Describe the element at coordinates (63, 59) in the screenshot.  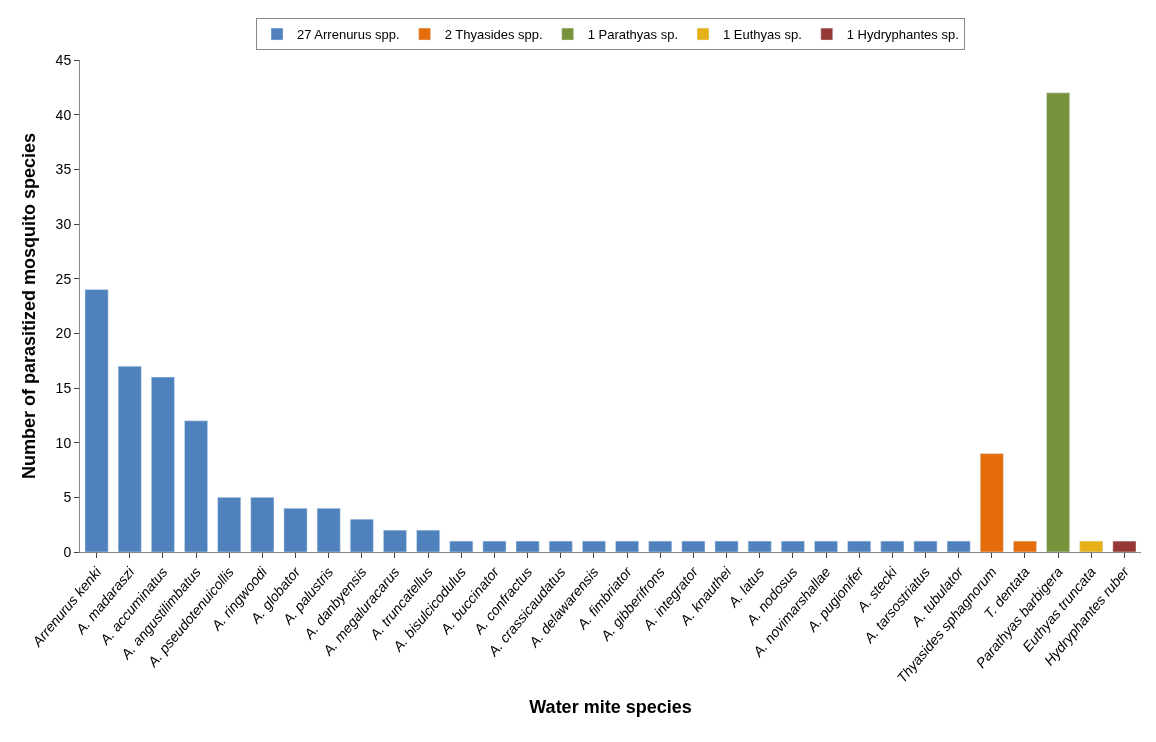
I see `y-tick-label: 45` at that location.